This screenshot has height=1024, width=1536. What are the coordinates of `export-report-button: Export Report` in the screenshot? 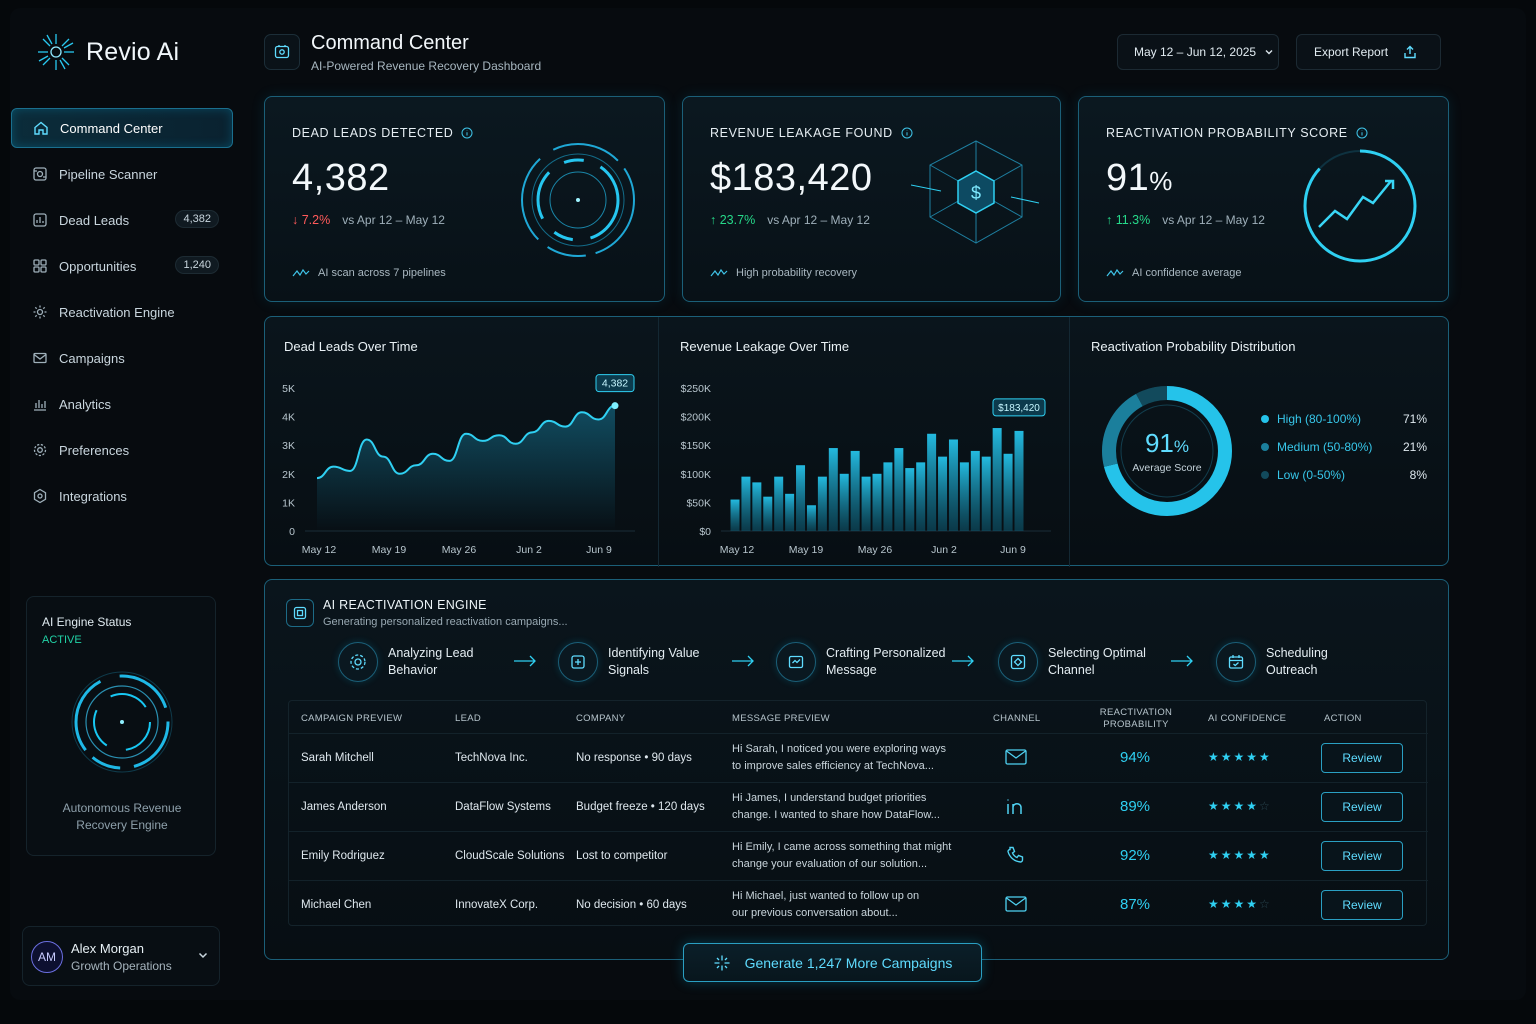 It's located at (1368, 52).